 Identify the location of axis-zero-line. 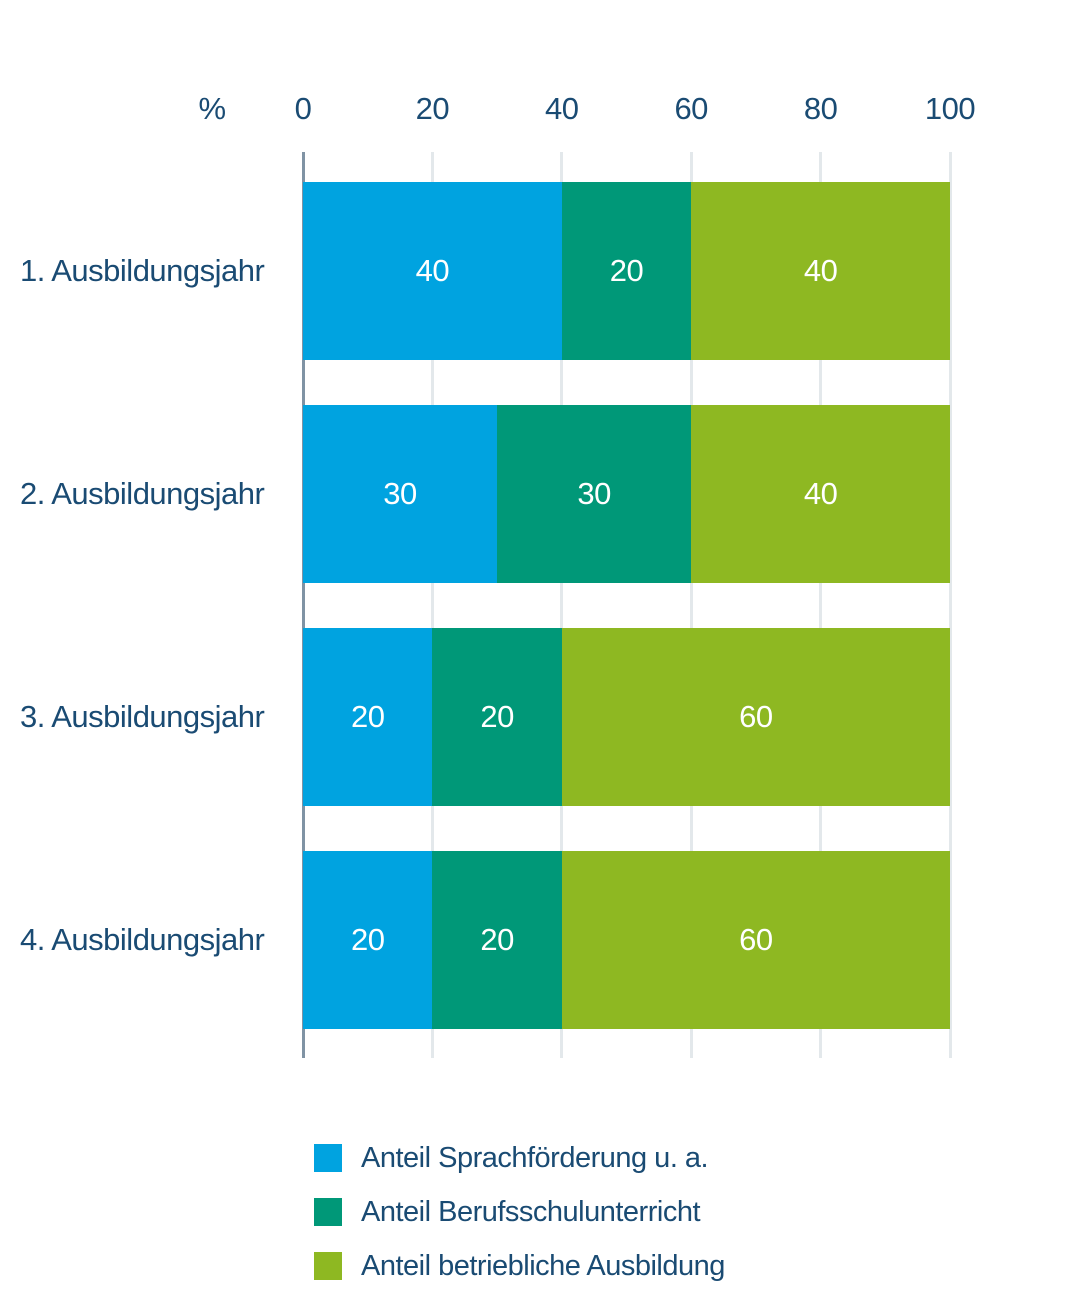
(303, 605).